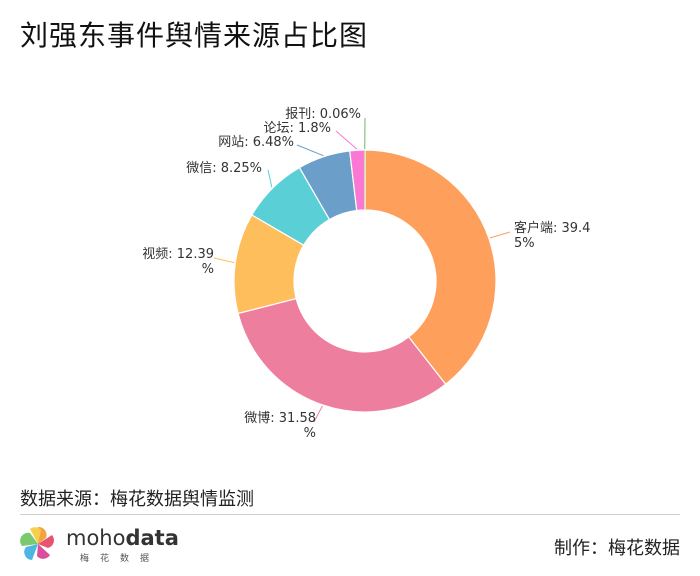  What do you see at coordinates (357, 180) in the screenshot?
I see `slice-论坛` at bounding box center [357, 180].